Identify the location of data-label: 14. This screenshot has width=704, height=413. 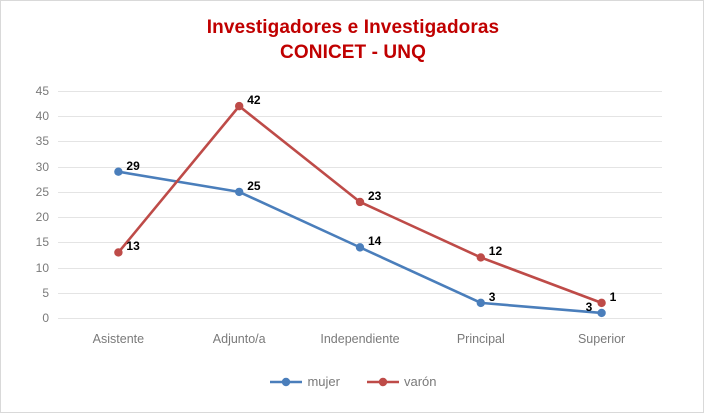
(375, 241).